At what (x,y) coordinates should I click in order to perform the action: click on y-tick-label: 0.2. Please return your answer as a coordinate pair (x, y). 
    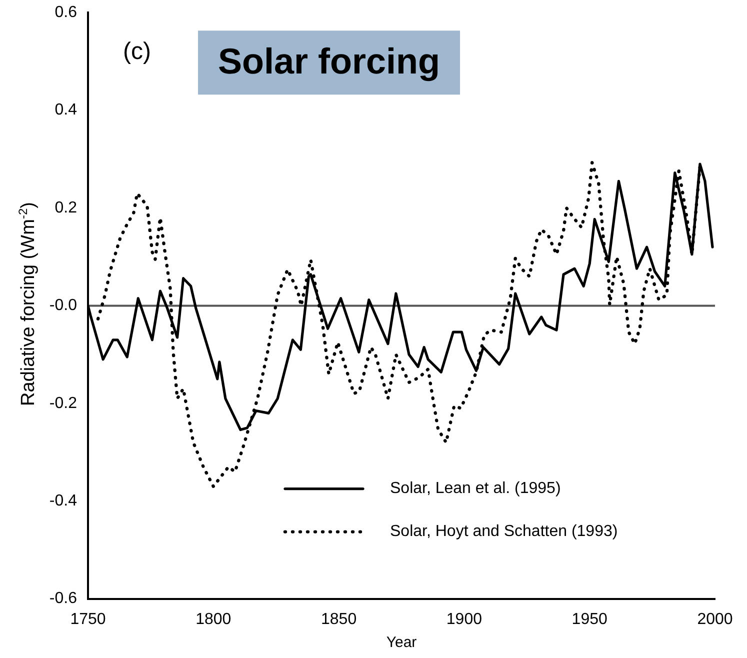
    Looking at the image, I should click on (66, 207).